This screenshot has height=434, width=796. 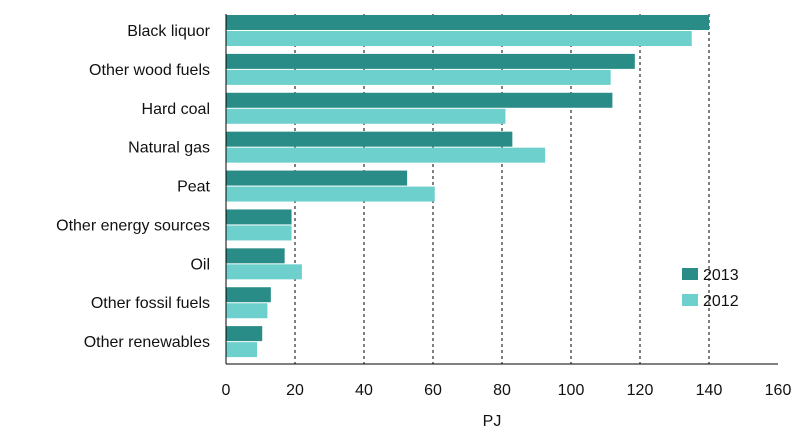 What do you see at coordinates (149, 70) in the screenshot?
I see `category-label: Other wood fuels` at bounding box center [149, 70].